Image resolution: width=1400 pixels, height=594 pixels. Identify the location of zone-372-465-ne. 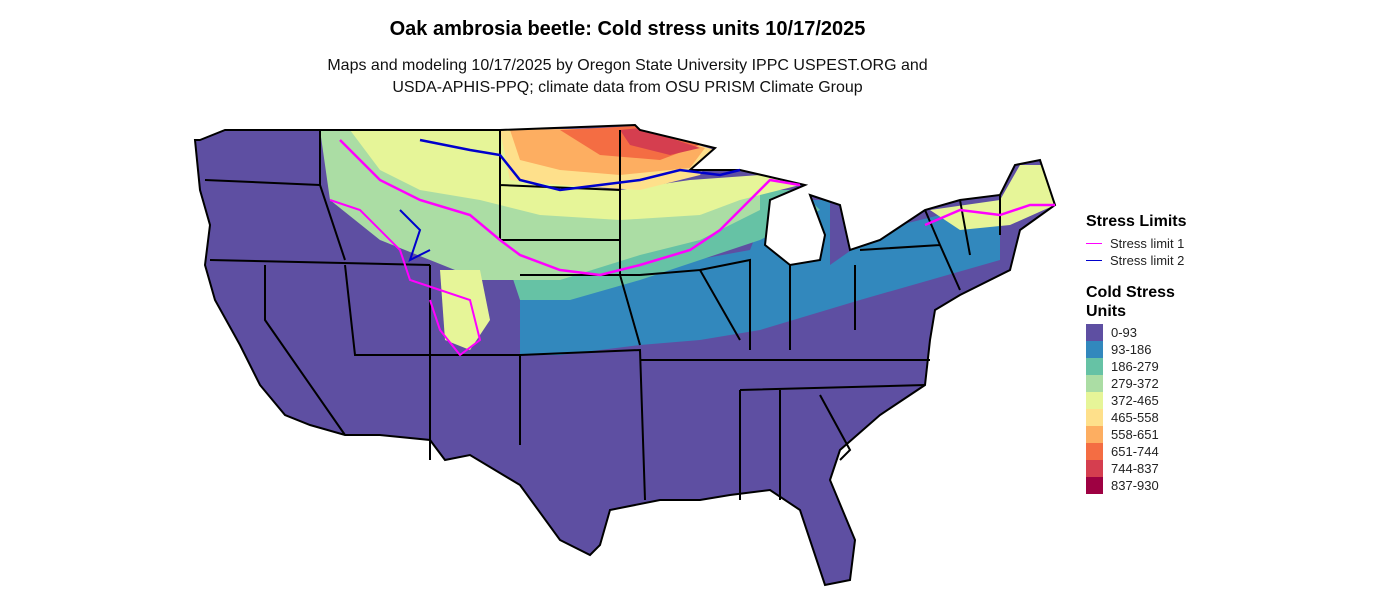
(992, 197).